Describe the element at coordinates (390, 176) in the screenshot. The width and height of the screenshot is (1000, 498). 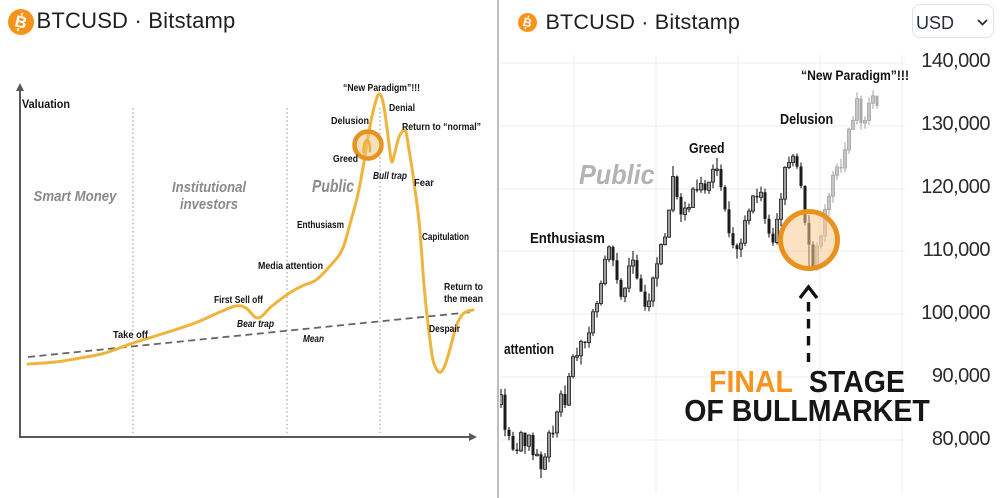
I see `svg-text: Bull trap` at that location.